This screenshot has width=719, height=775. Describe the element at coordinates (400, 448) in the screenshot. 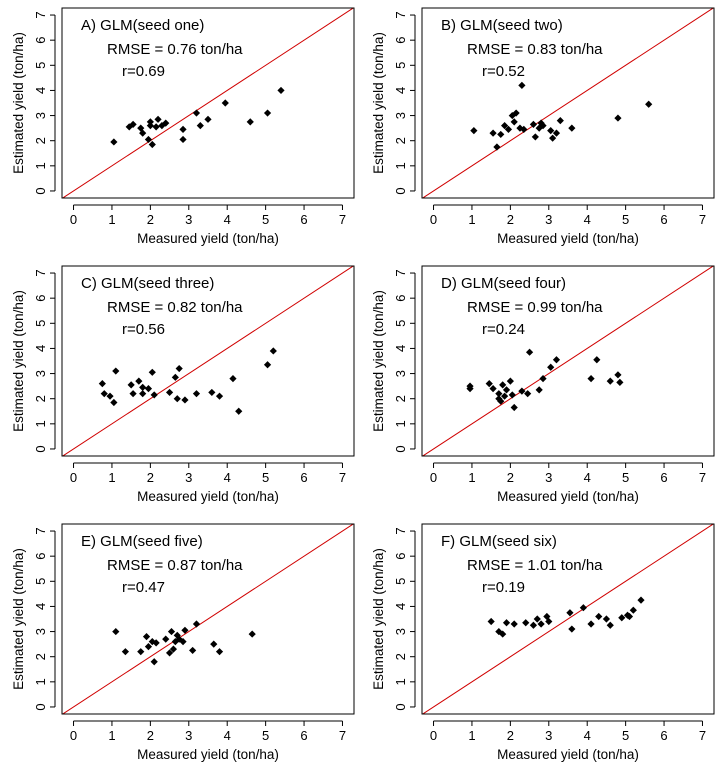

I see `y-tick-label: 0` at that location.